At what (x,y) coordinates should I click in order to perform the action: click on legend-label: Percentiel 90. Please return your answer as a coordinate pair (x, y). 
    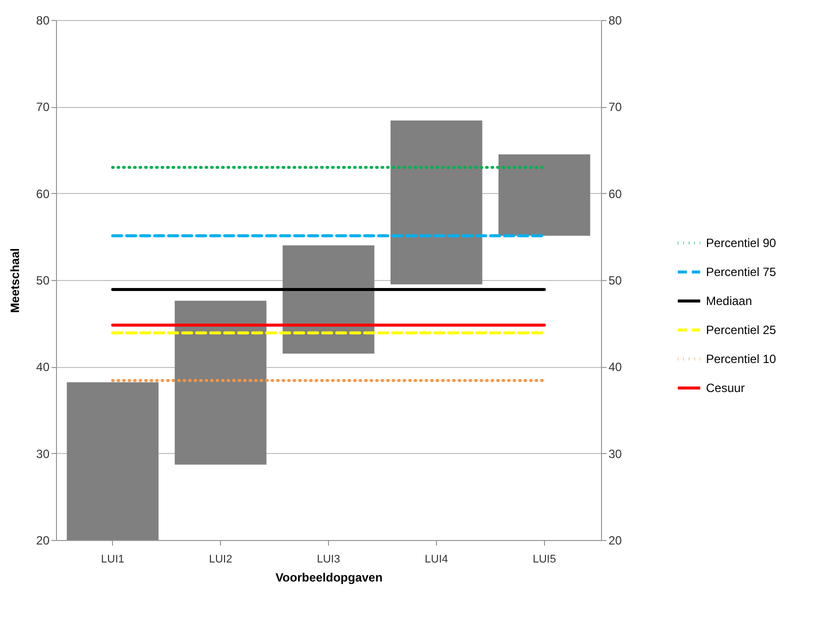
    Looking at the image, I should click on (741, 243).